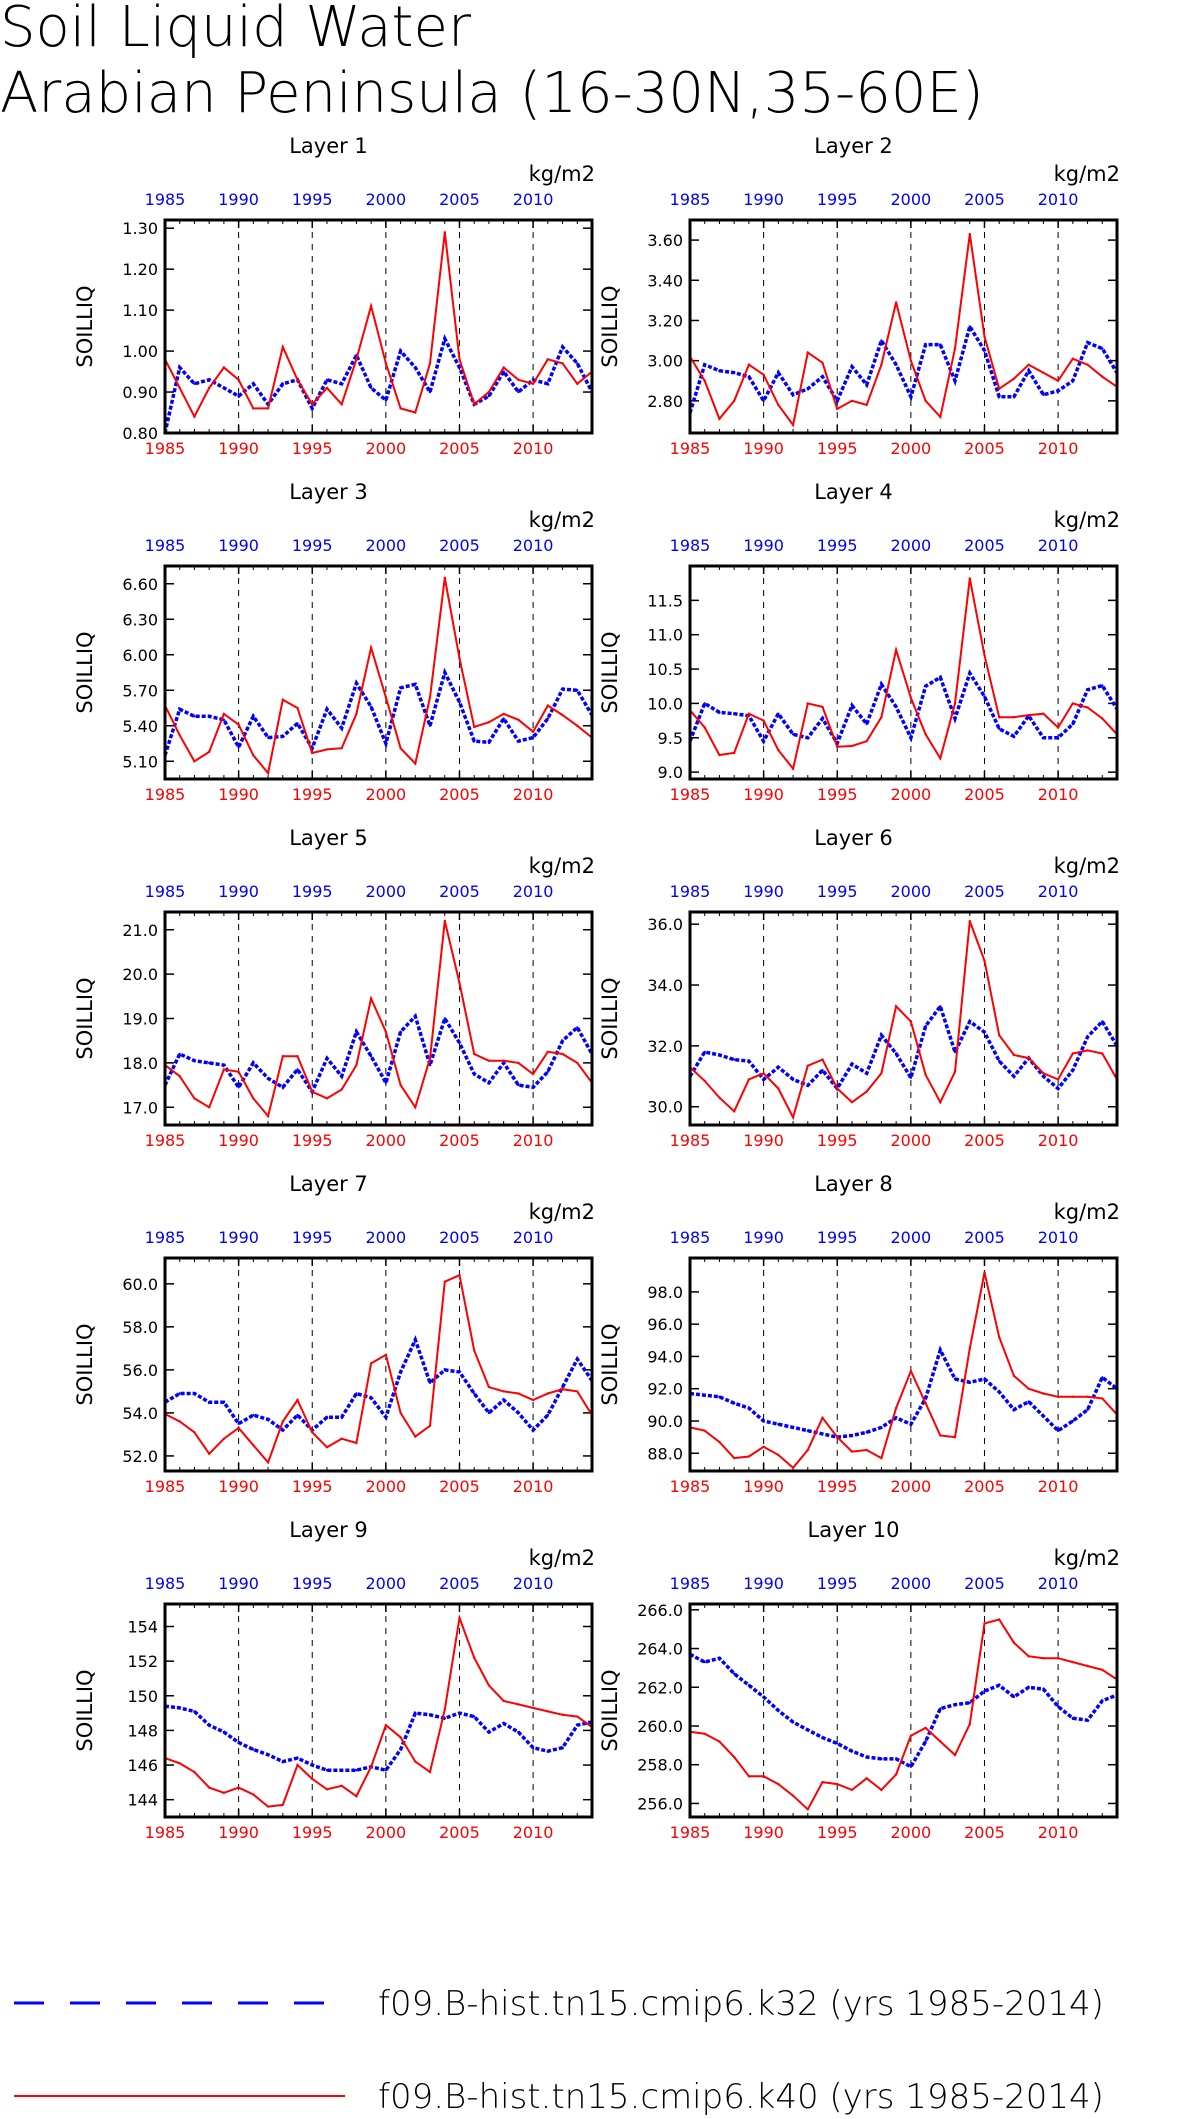 The height and width of the screenshot is (2119, 1198). Describe the element at coordinates (660, 1765) in the screenshot. I see `y-tick-label: 258.0` at that location.